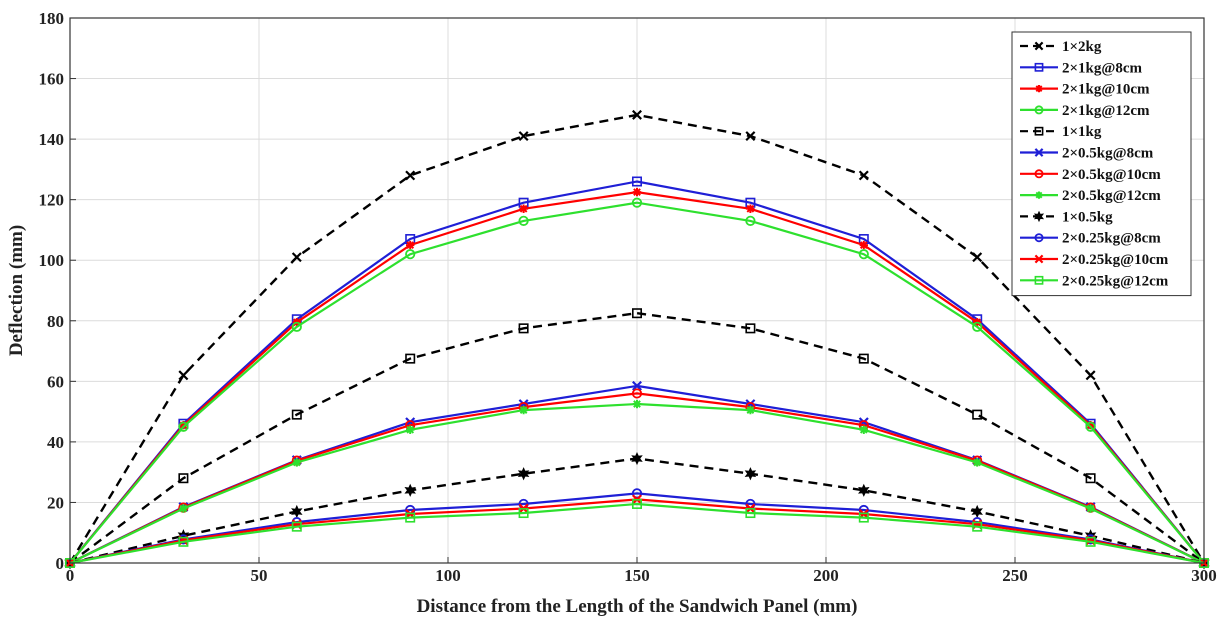 This screenshot has height=621, width=1221. What do you see at coordinates (1082, 47) in the screenshot?
I see `legend-label: 1×2kg` at bounding box center [1082, 47].